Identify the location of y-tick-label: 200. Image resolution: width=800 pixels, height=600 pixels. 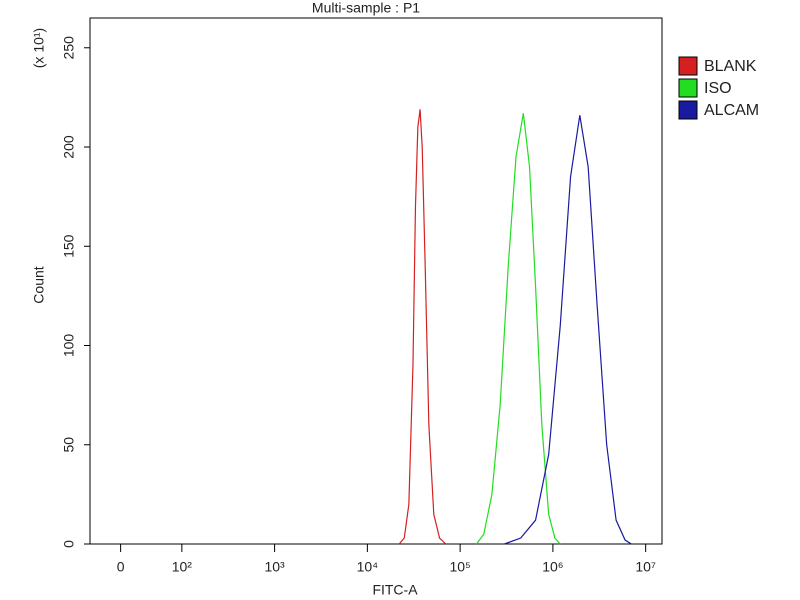
(69, 147).